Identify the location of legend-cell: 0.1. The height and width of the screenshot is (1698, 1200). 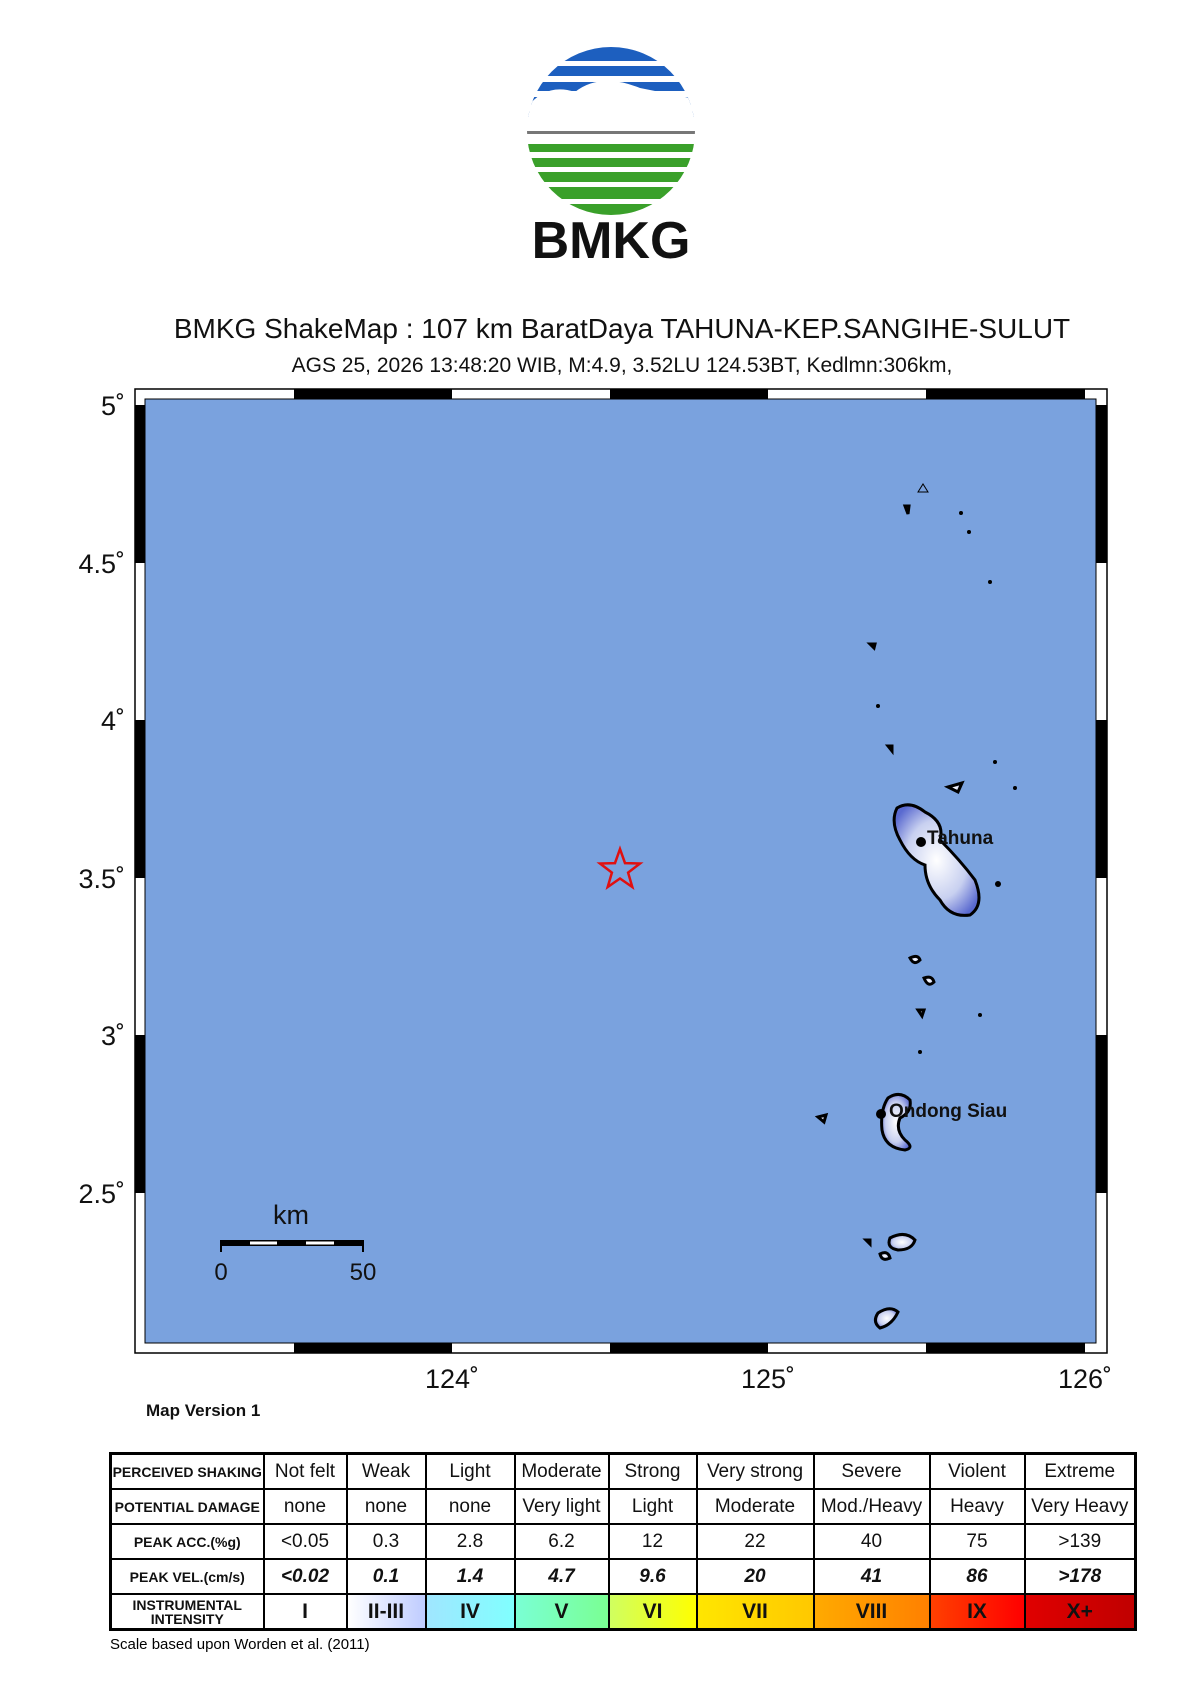
(386, 1576).